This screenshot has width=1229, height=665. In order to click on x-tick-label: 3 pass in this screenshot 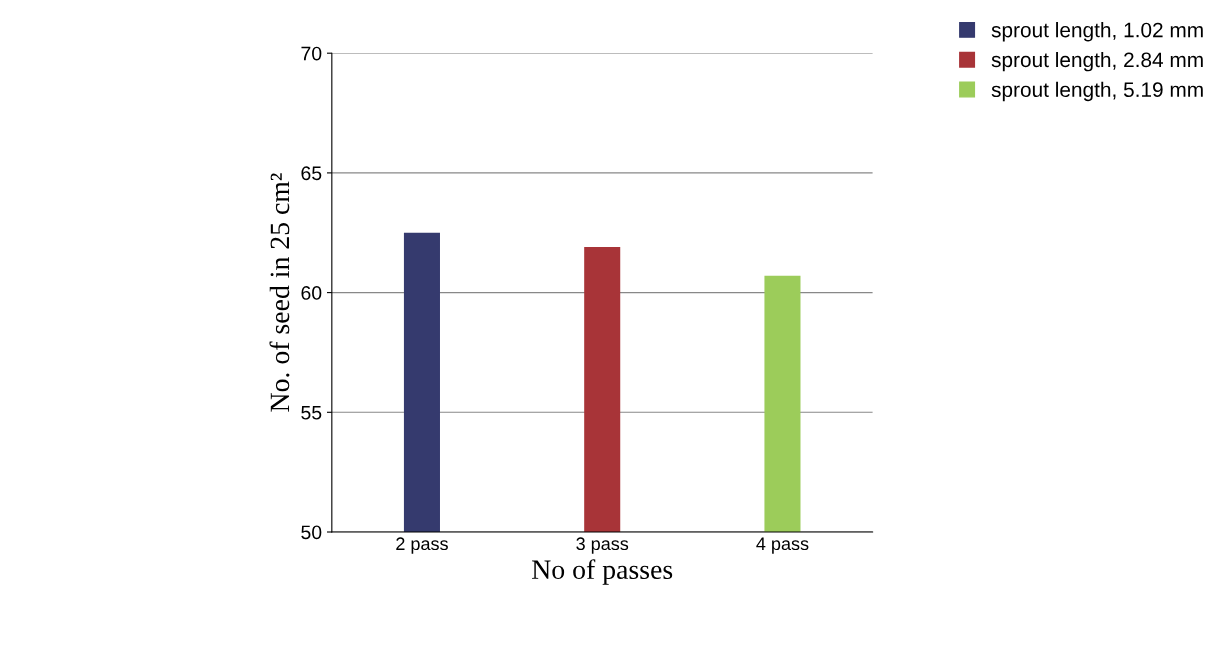, I will do `click(602, 545)`.